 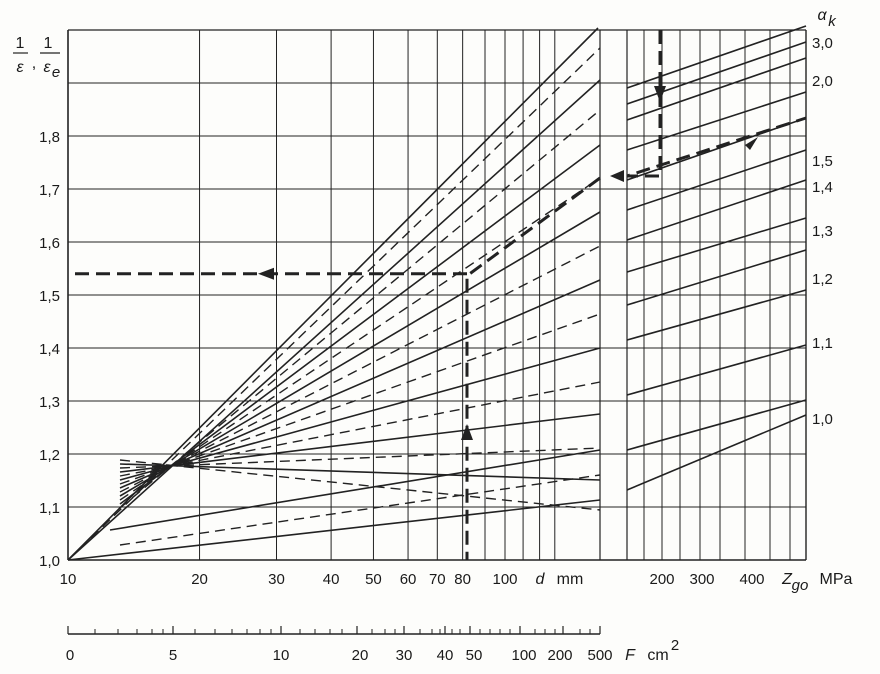 I want to click on left-tick-label: 1,7, so click(x=49, y=190).